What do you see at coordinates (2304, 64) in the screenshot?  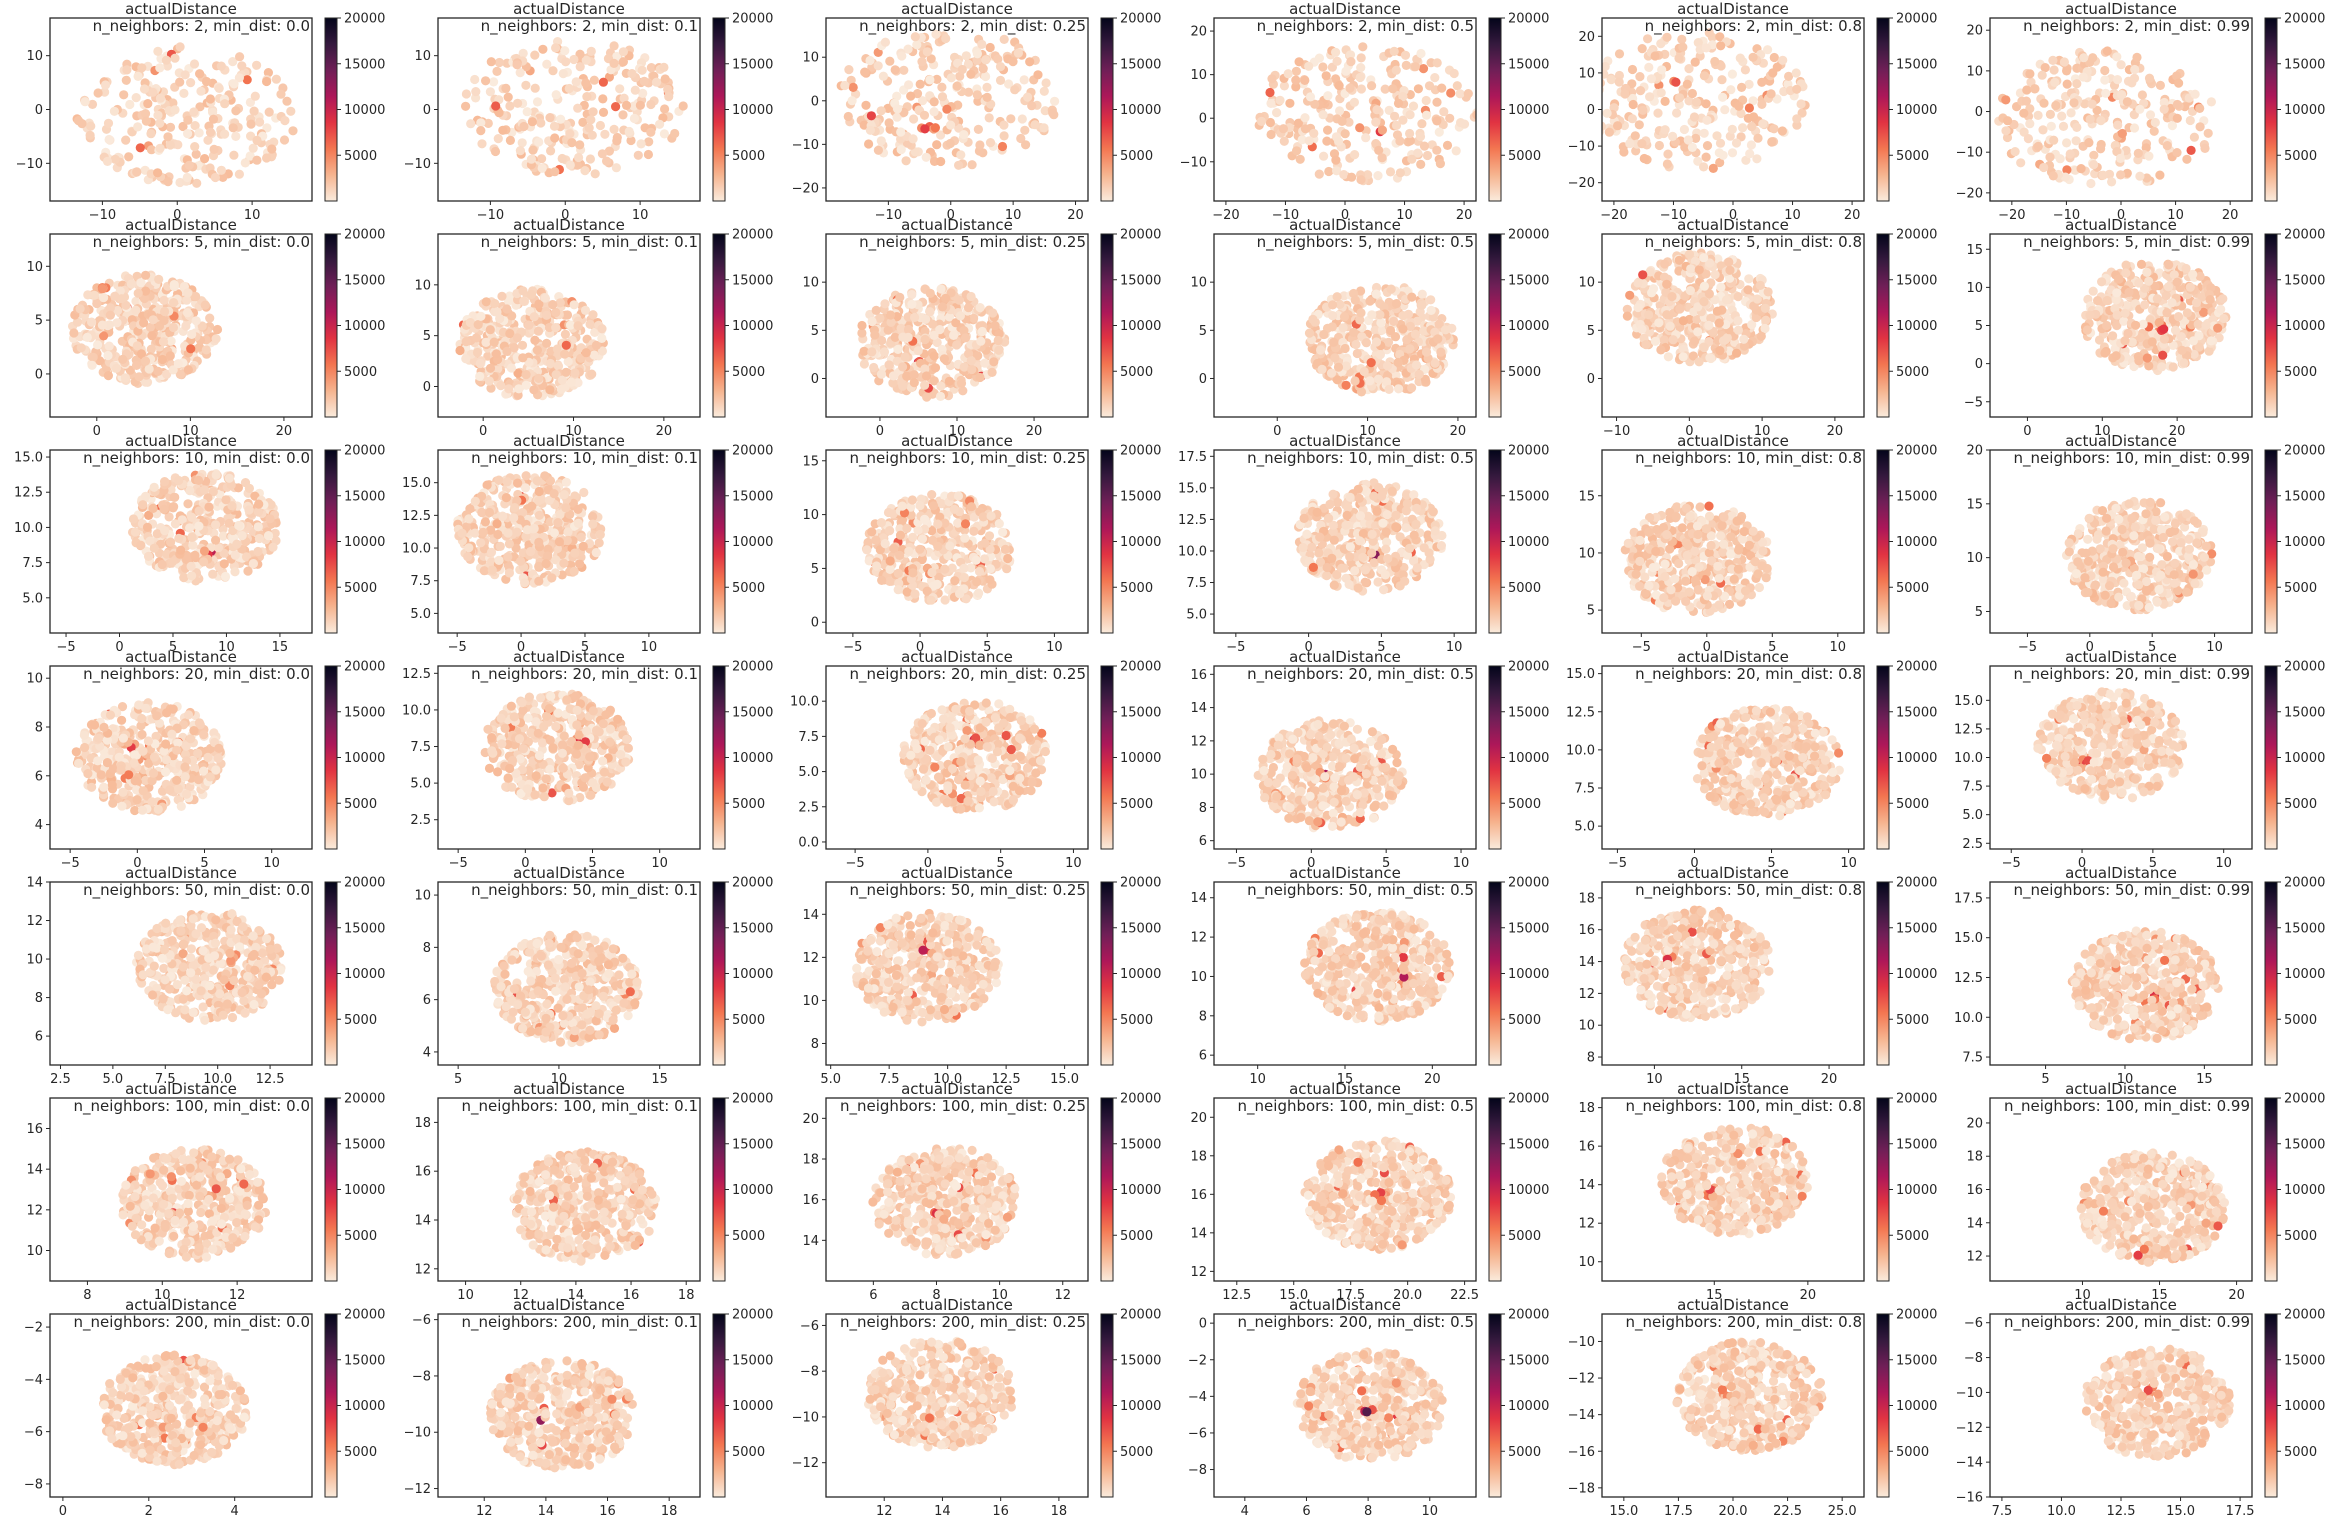 I see `colorbar-tick-label: 15000` at bounding box center [2304, 64].